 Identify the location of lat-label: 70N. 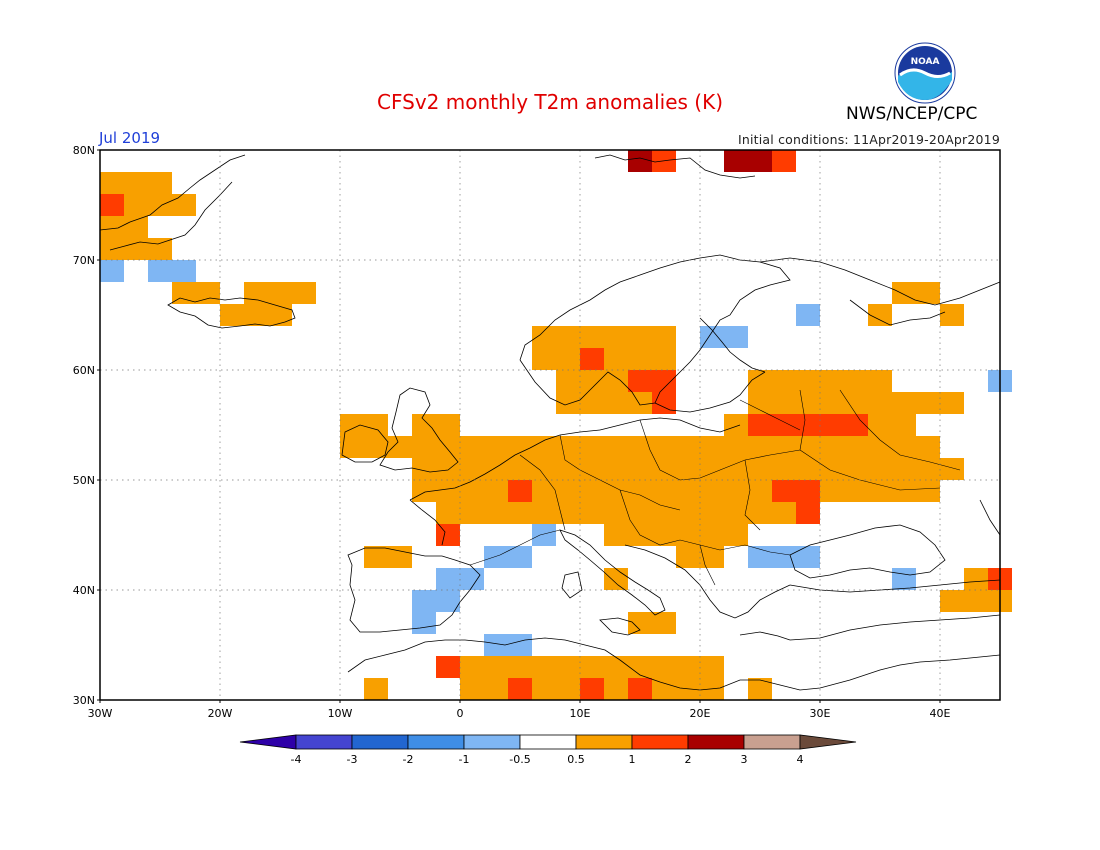
(84, 260).